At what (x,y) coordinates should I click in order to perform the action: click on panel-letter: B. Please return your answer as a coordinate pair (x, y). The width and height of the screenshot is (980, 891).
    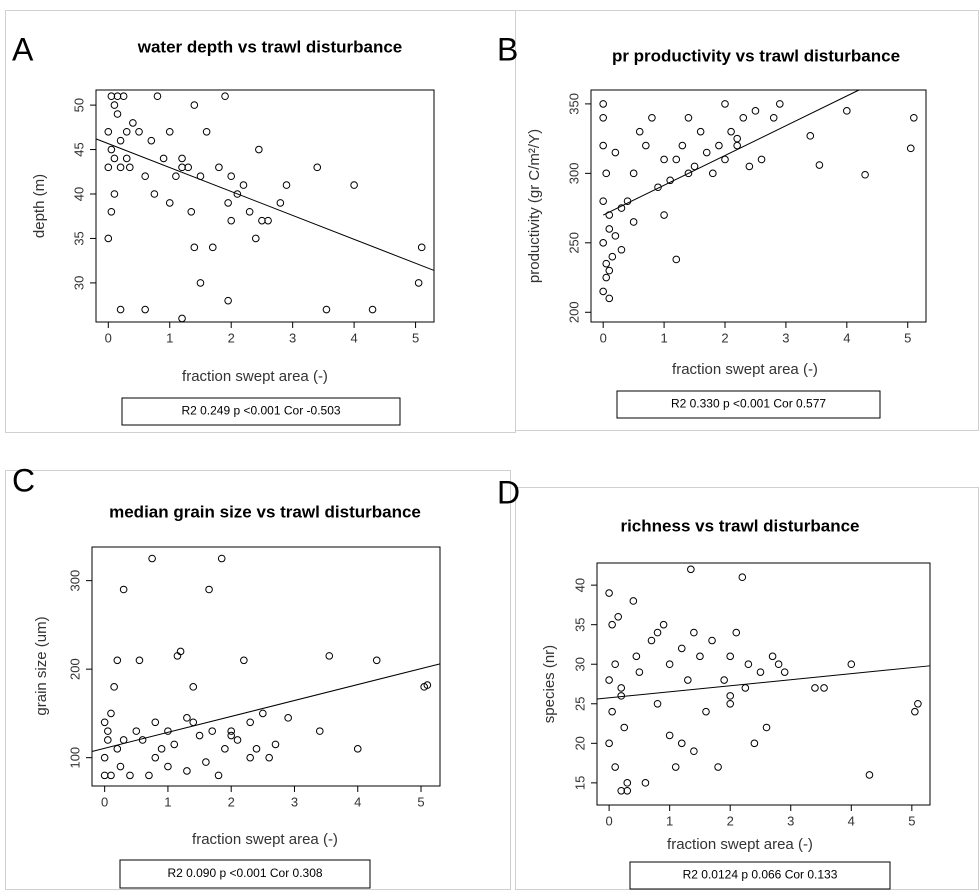
    Looking at the image, I should click on (507, 49).